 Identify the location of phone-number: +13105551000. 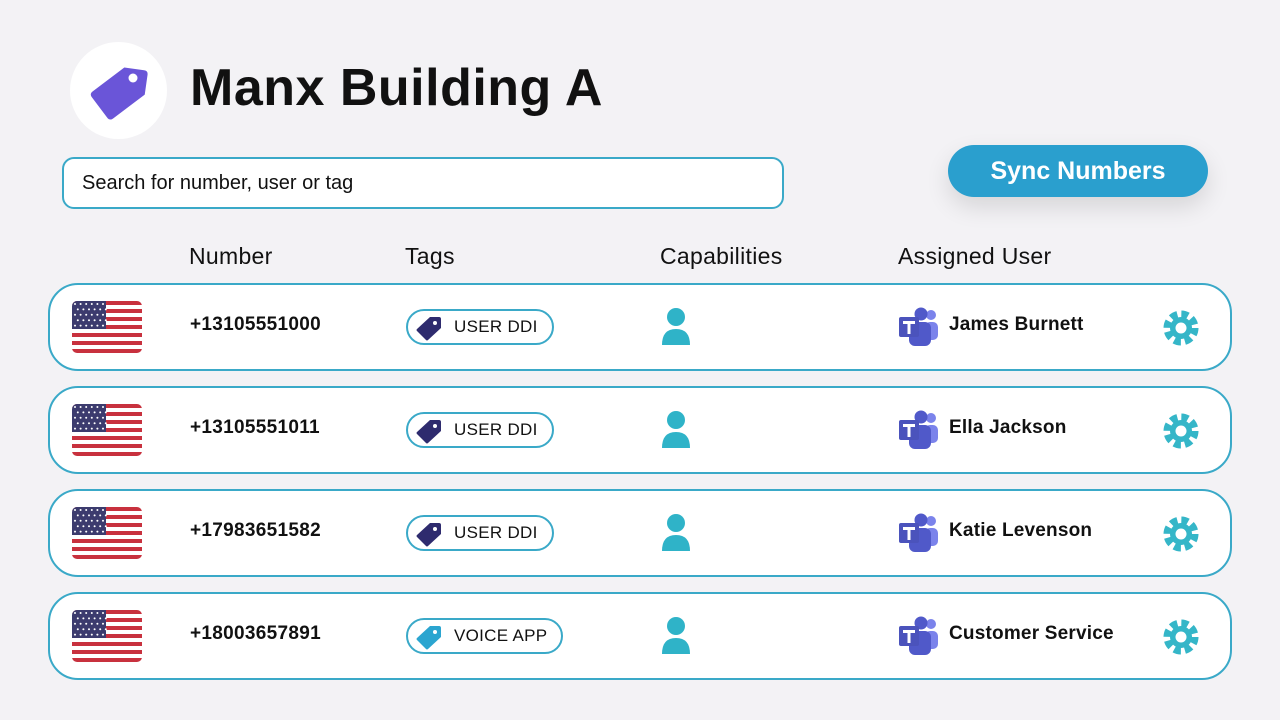
(255, 324).